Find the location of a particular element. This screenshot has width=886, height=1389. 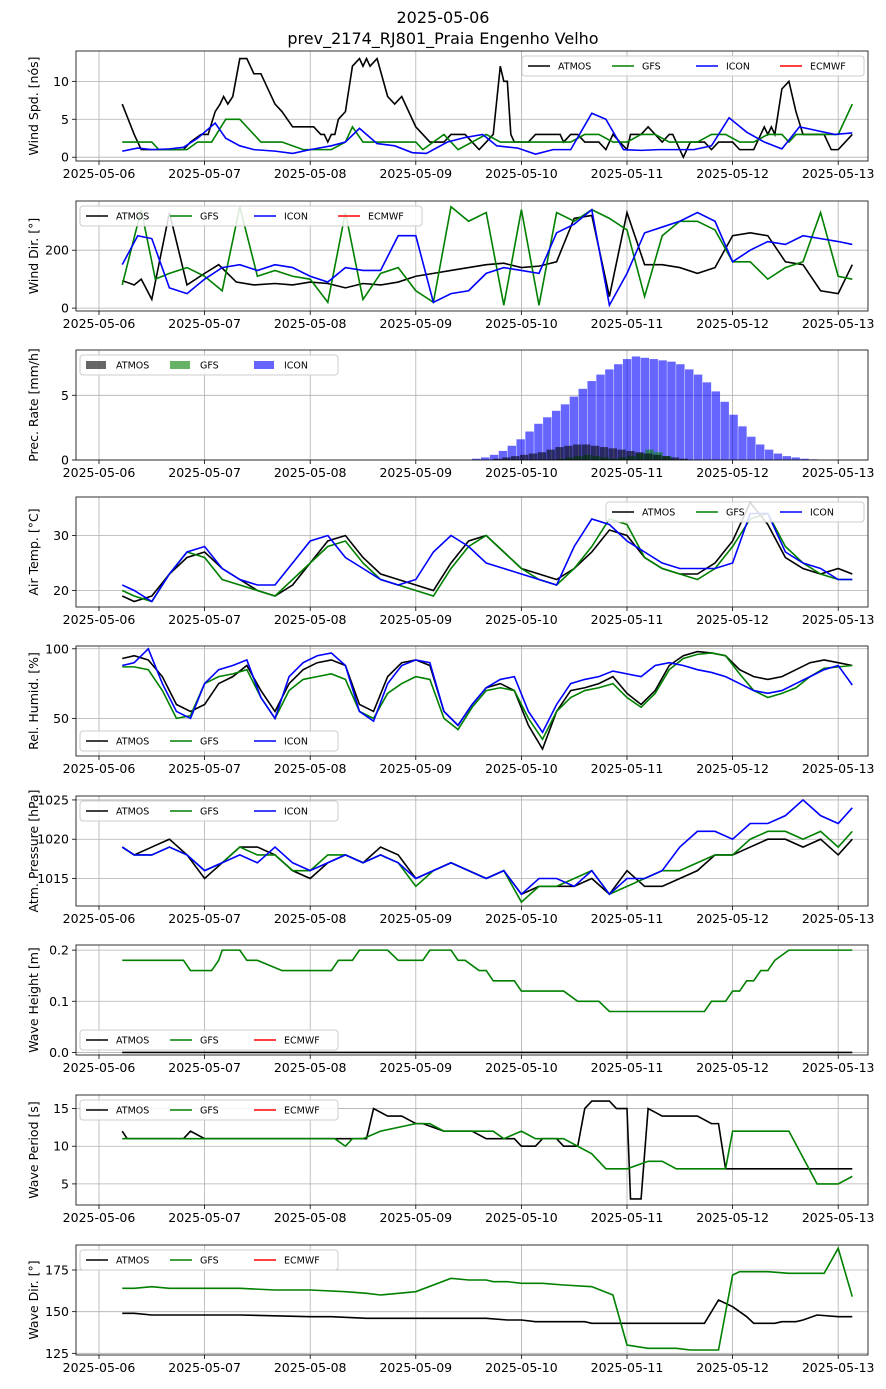

y-tick-label: 0.0 is located at coordinates (59, 1052).